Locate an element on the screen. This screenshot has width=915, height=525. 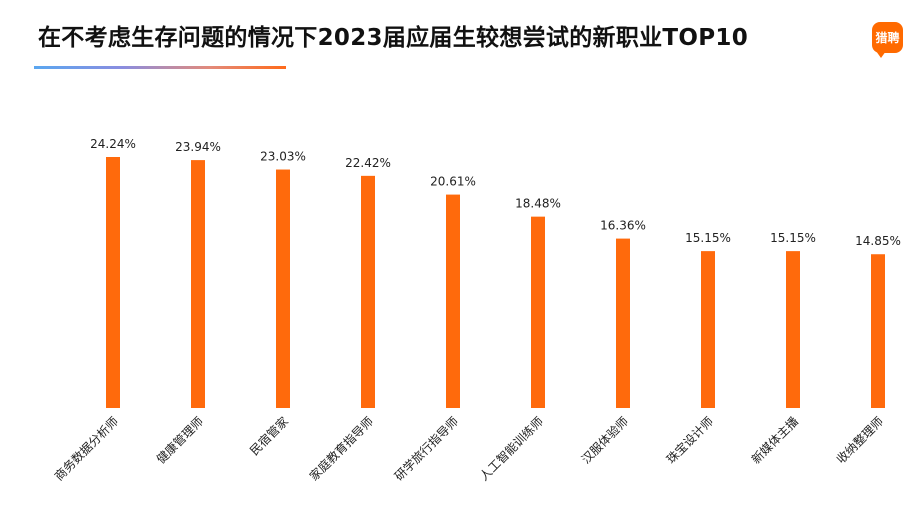
liepin-logo: 猎聘 is located at coordinates (887, 40).